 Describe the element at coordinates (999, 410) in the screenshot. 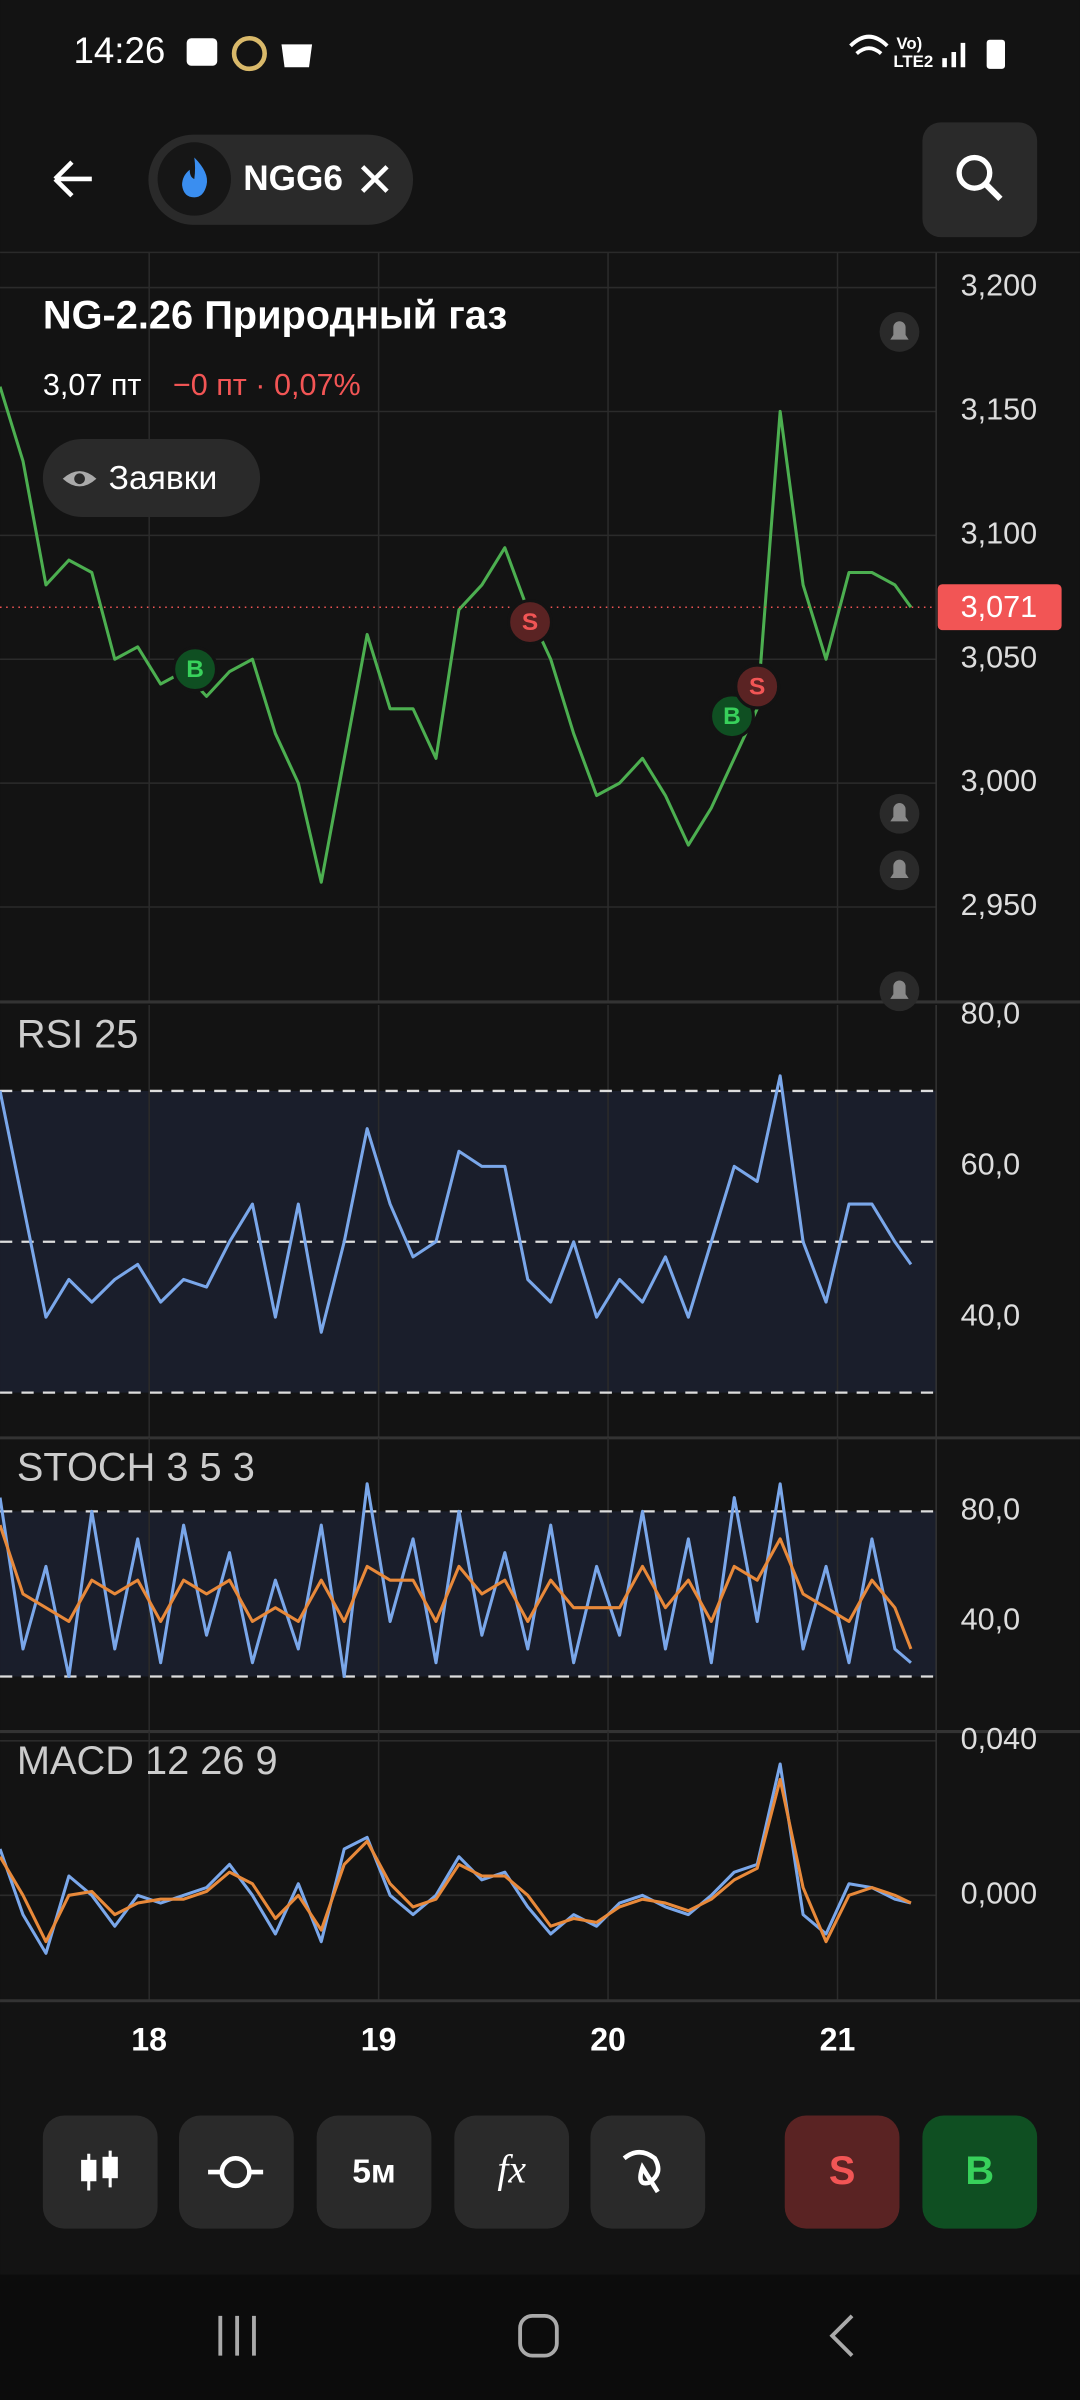

I see `y-tick-label: 3,150` at that location.